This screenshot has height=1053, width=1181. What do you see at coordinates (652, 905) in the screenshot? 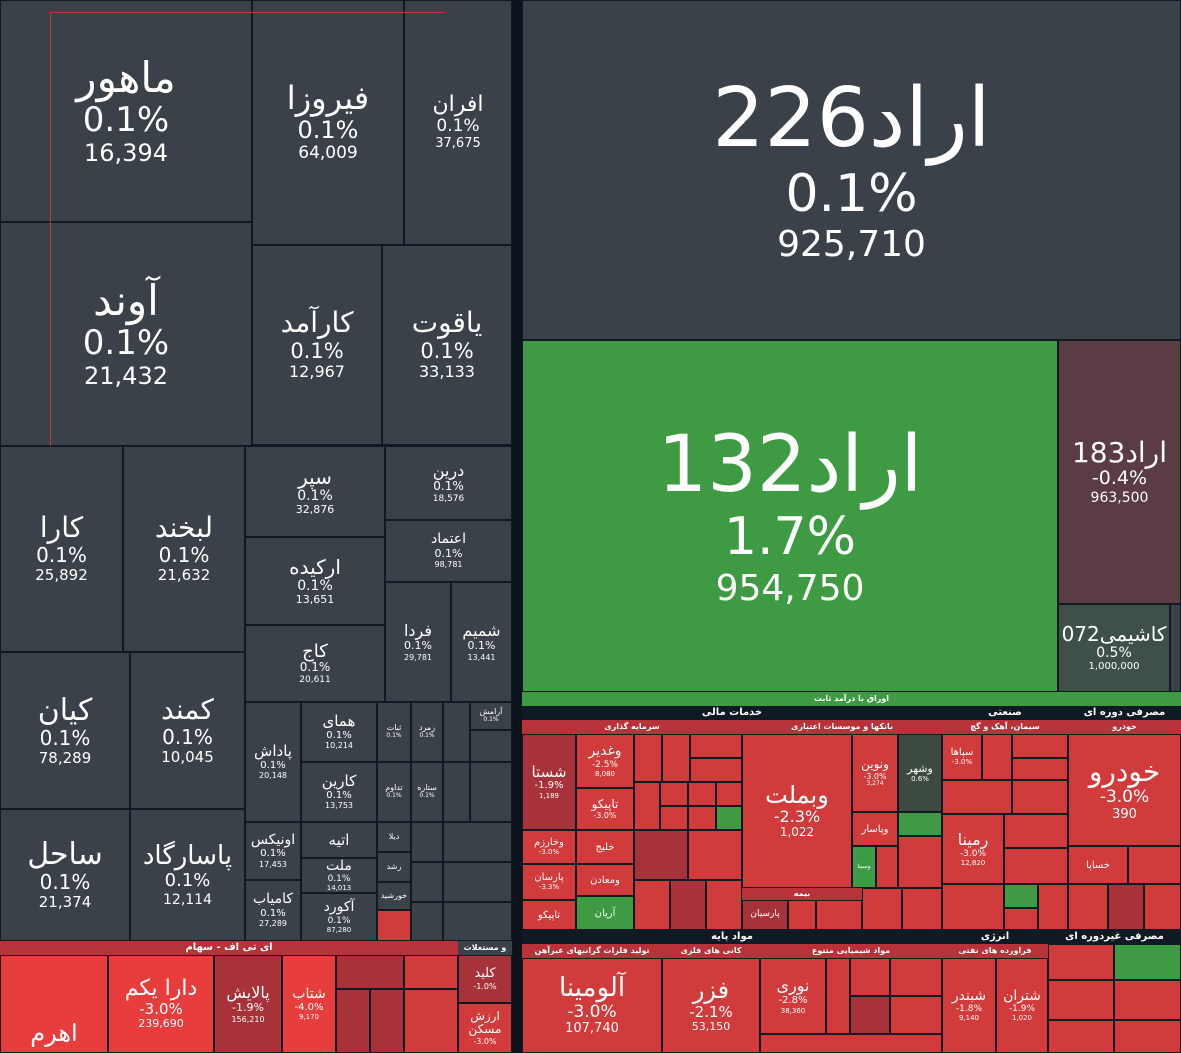
I see `stock-tile-s14` at bounding box center [652, 905].